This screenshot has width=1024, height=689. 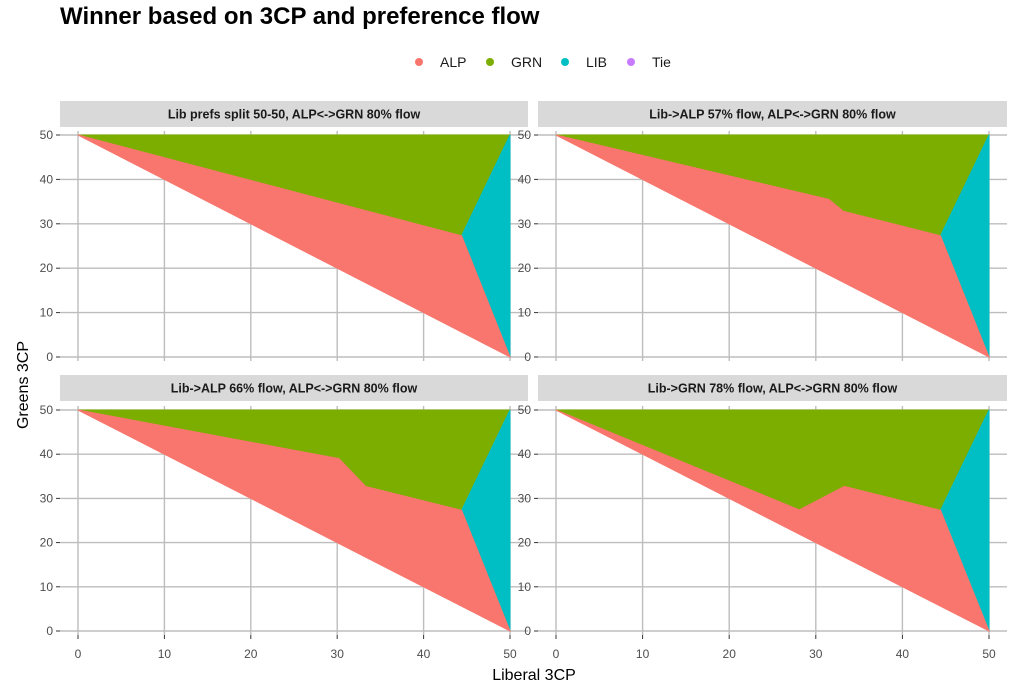 What do you see at coordinates (596, 62) in the screenshot?
I see `legend-label-lib: LIB` at bounding box center [596, 62].